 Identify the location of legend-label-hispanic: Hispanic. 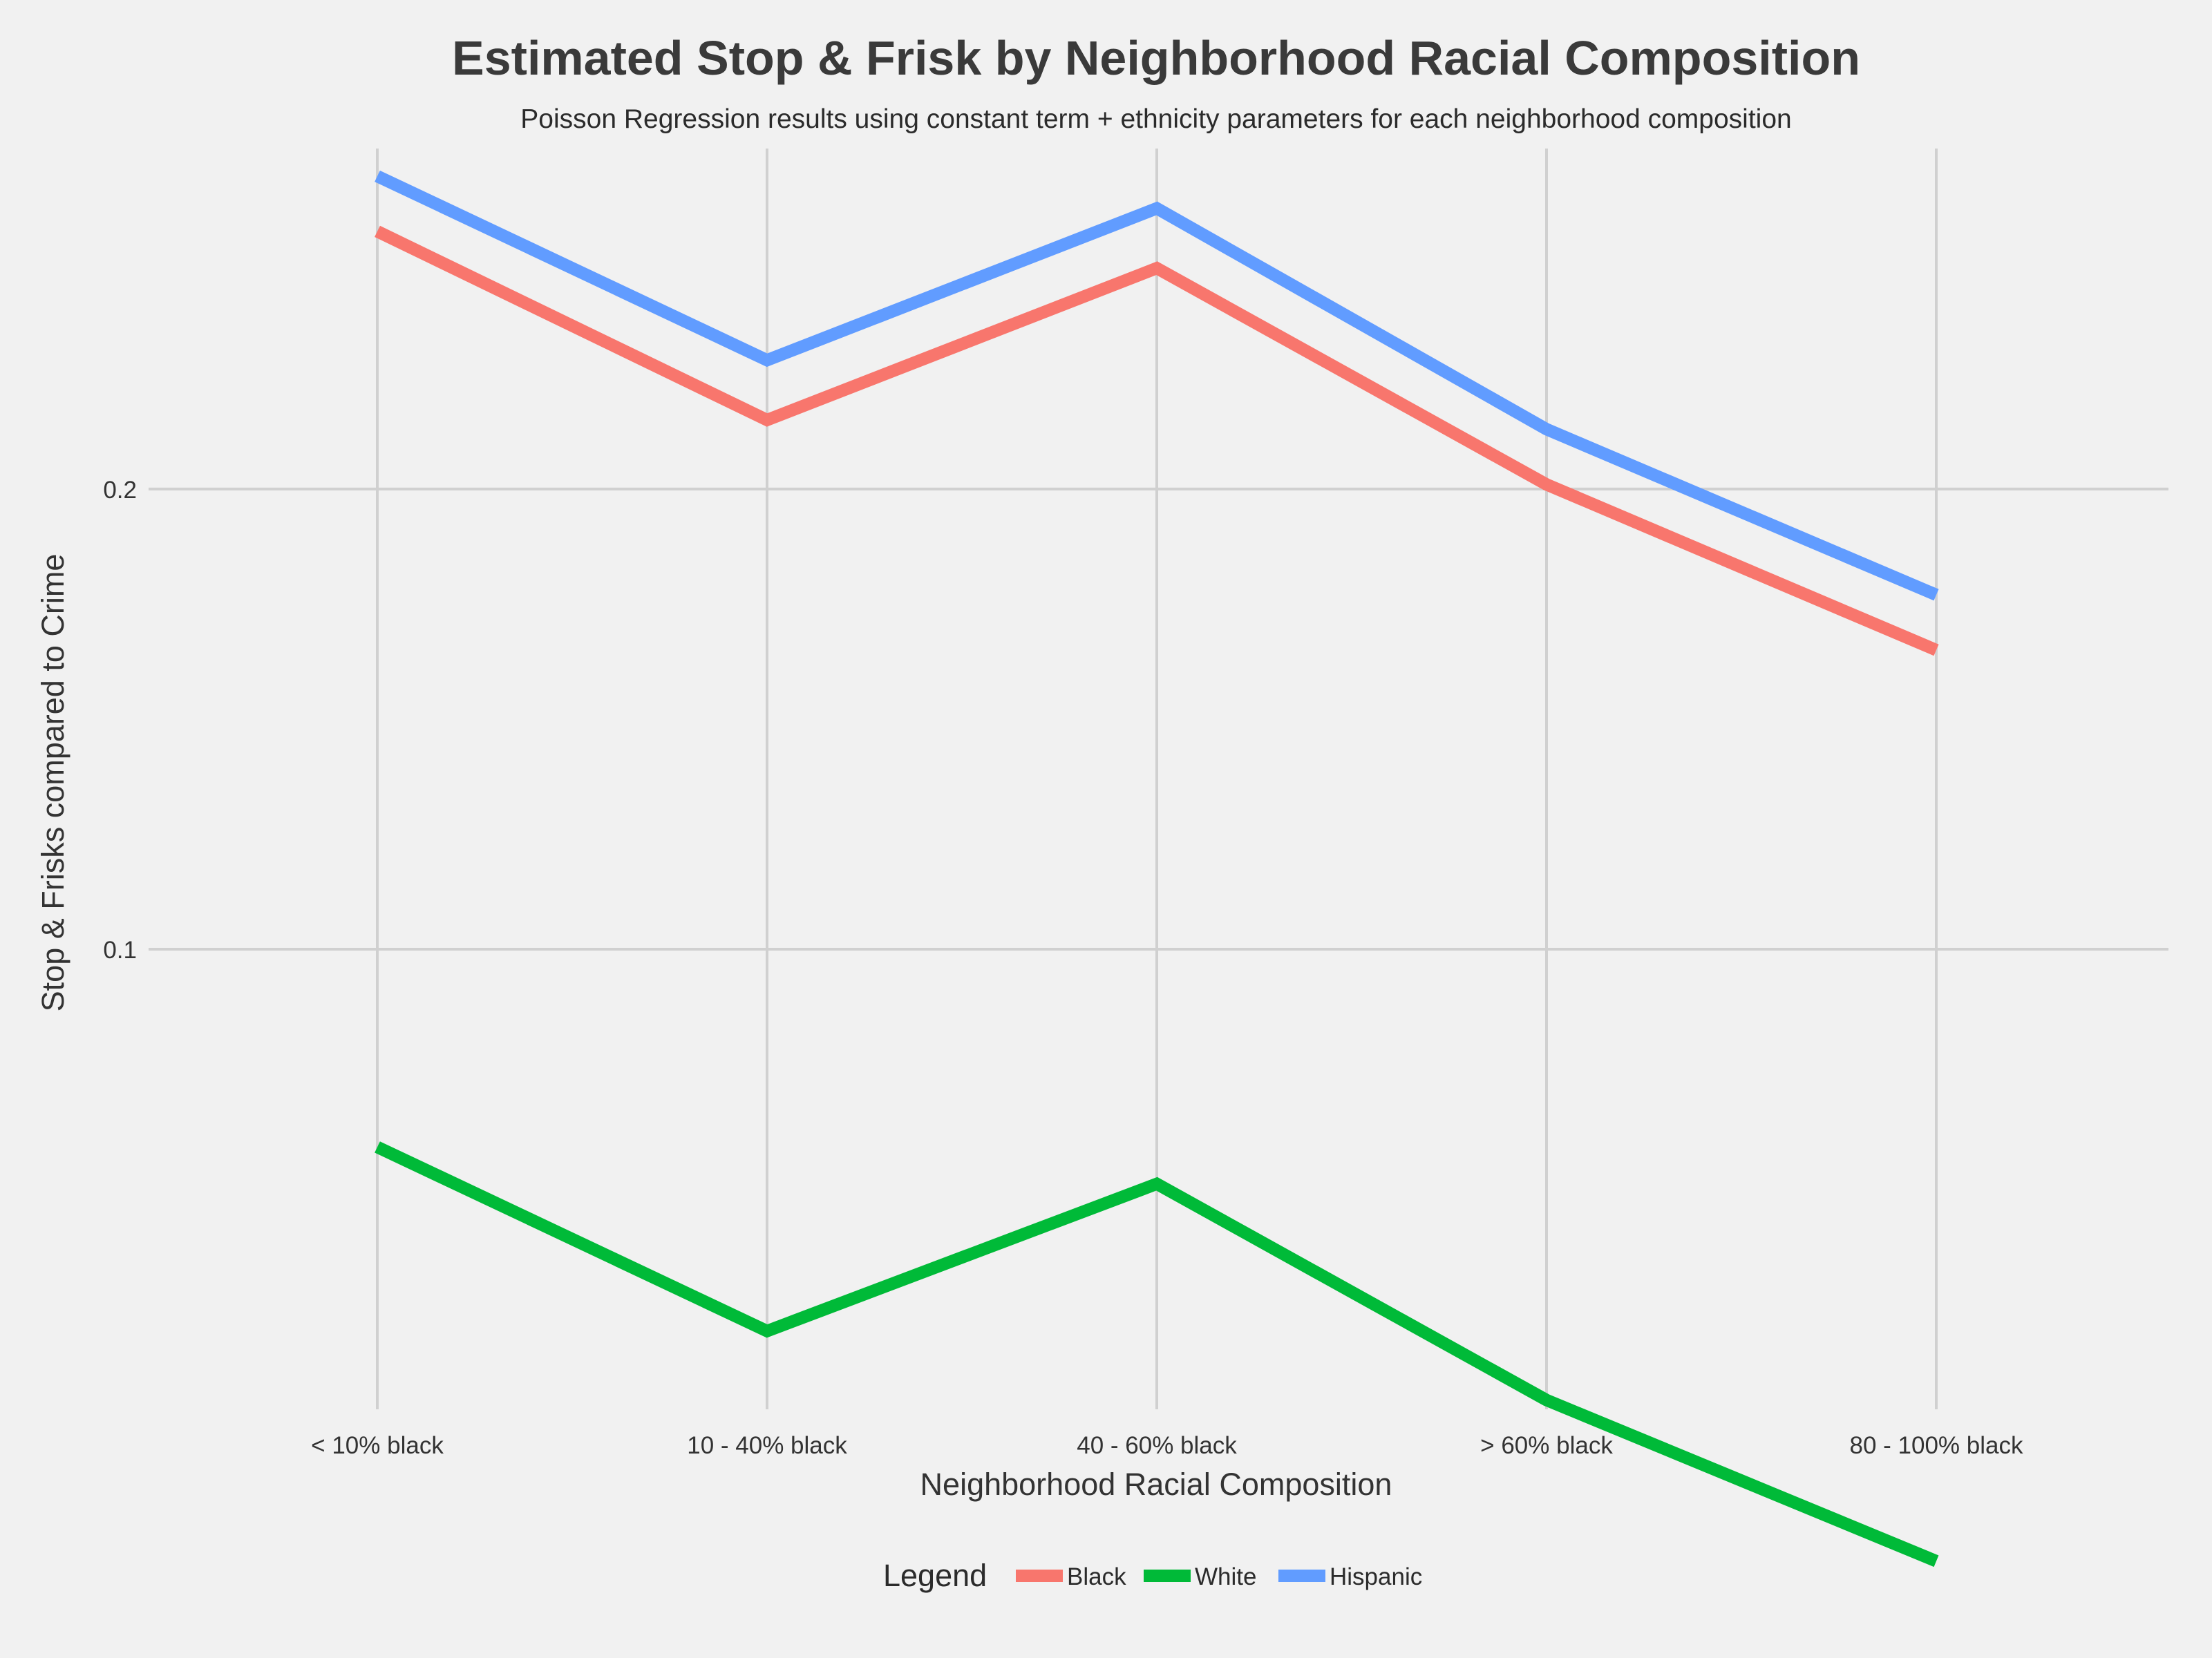
(1376, 1576).